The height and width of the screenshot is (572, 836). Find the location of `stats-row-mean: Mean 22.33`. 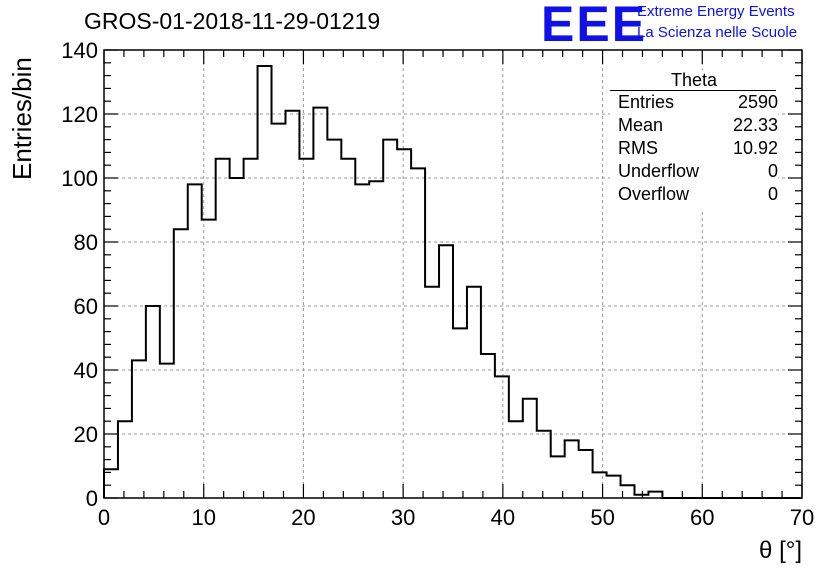

stats-row-mean: Mean 22.33 is located at coordinates (698, 126).